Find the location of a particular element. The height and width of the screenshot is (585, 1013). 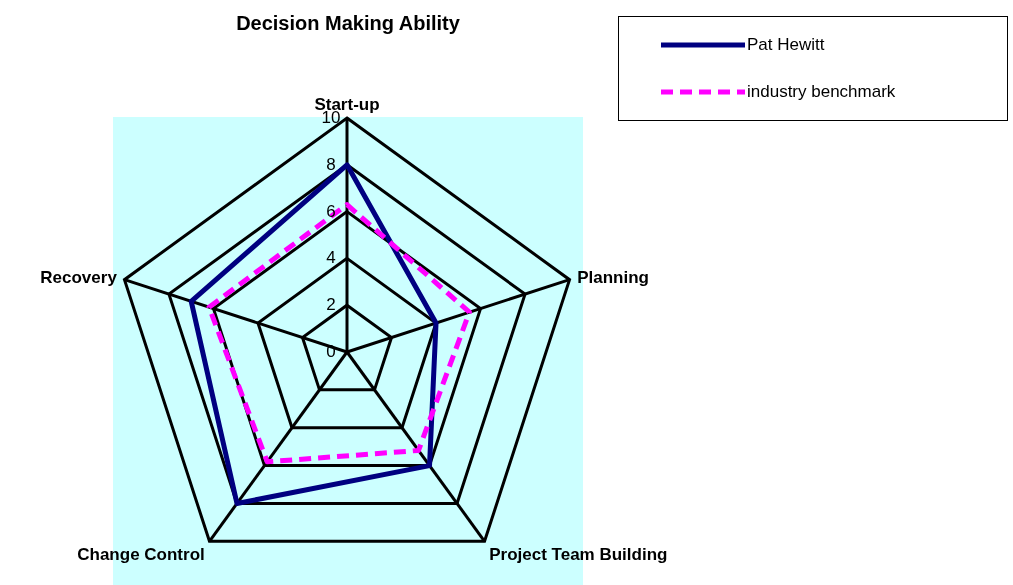

spoke-label: Change Control is located at coordinates (141, 554).